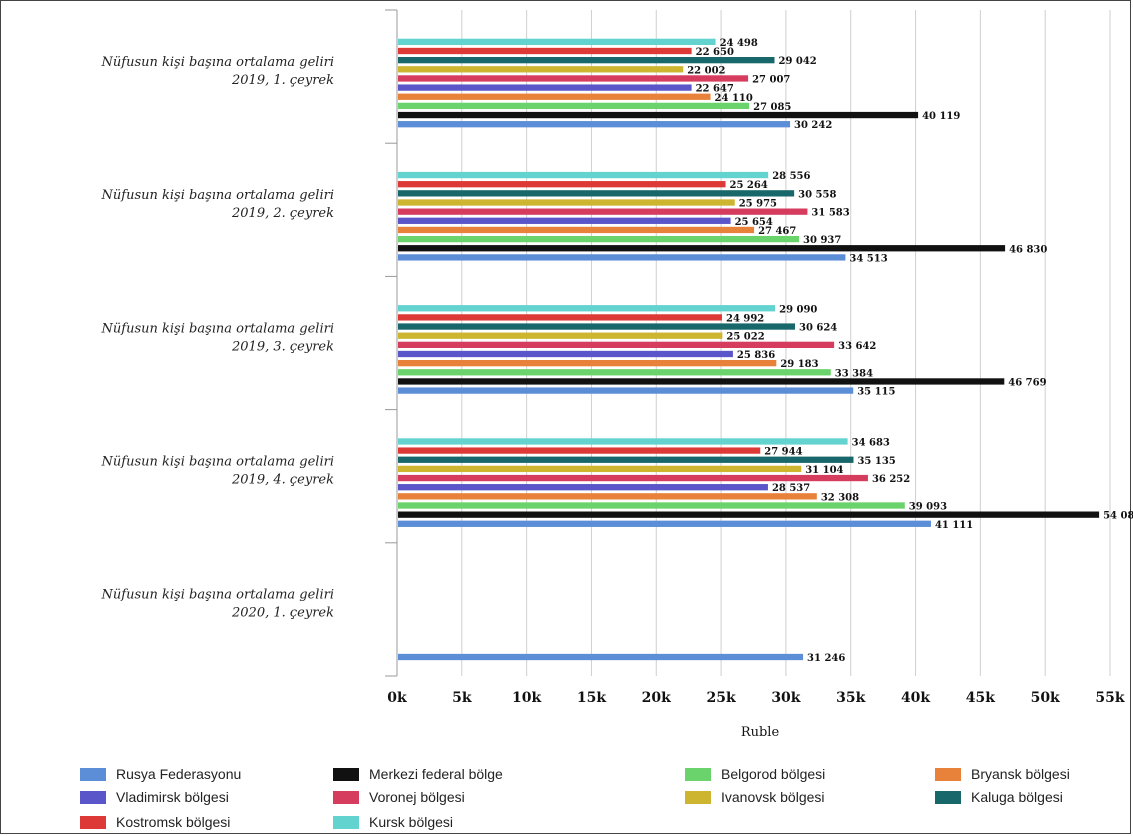 This screenshot has height=836, width=1133. What do you see at coordinates (777, 231) in the screenshot?
I see `data-label: 27 467` at bounding box center [777, 231].